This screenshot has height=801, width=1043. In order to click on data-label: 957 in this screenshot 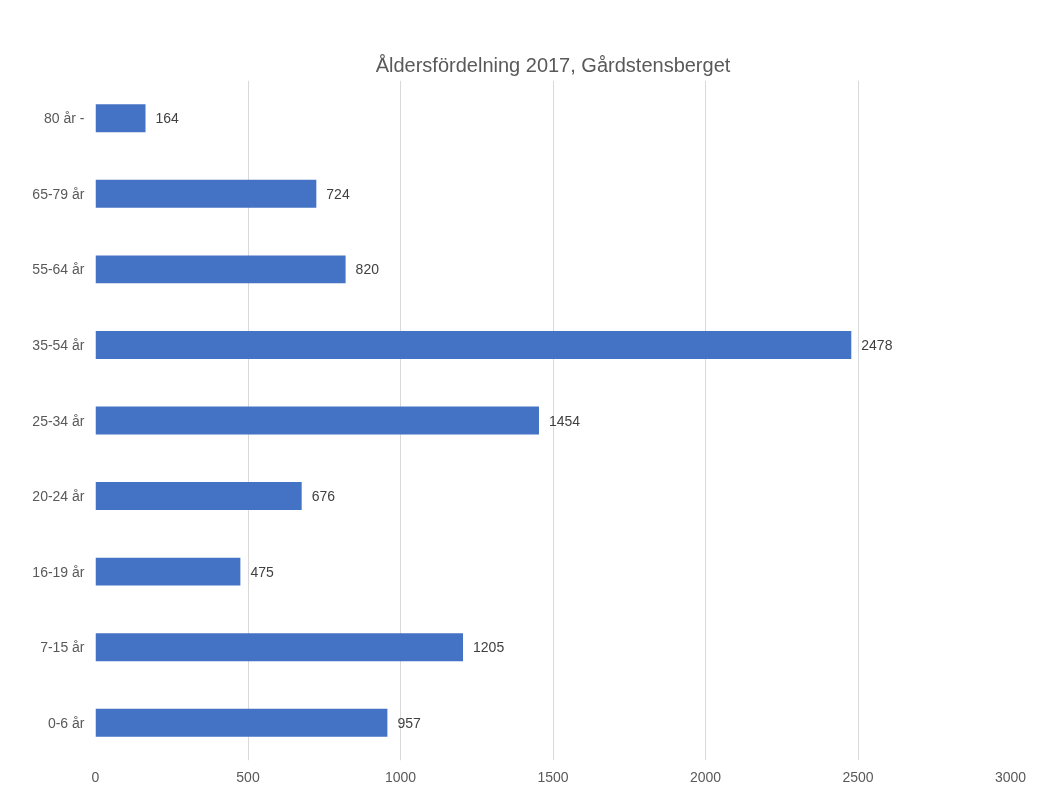, I will do `click(409, 722)`.